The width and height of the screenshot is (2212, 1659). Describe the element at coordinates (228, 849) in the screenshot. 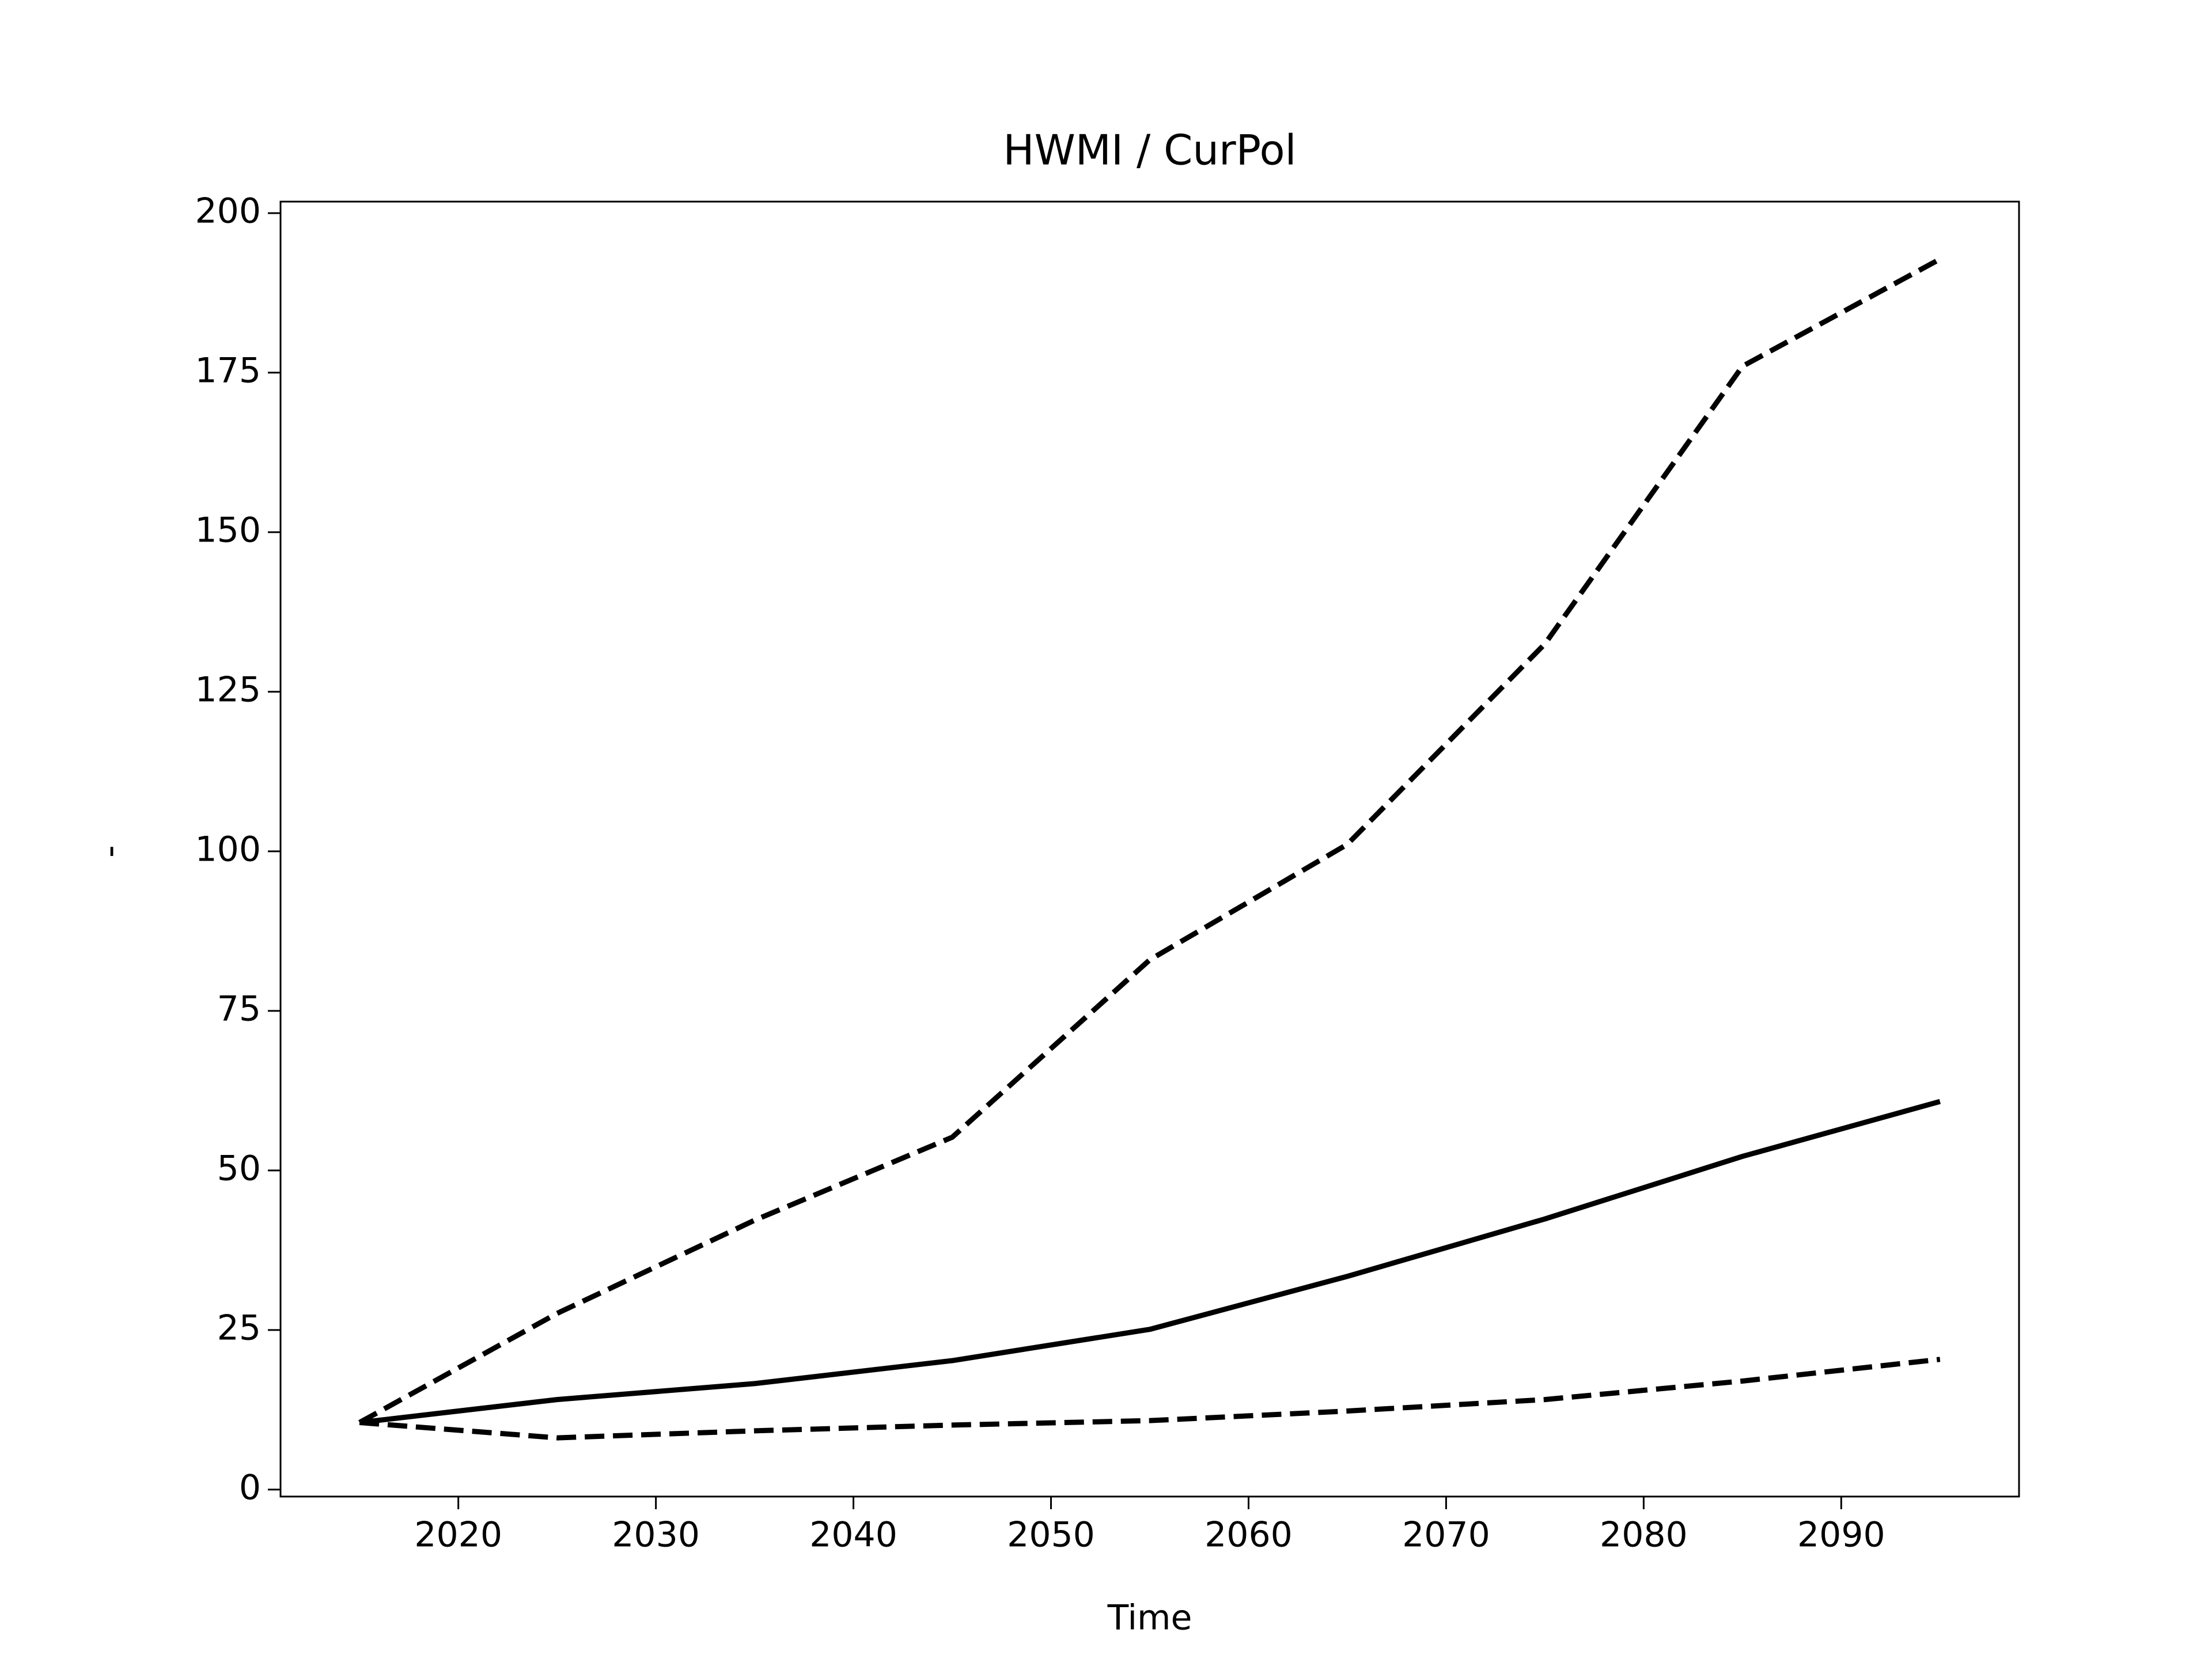

I see `y-tick-label: 100` at that location.